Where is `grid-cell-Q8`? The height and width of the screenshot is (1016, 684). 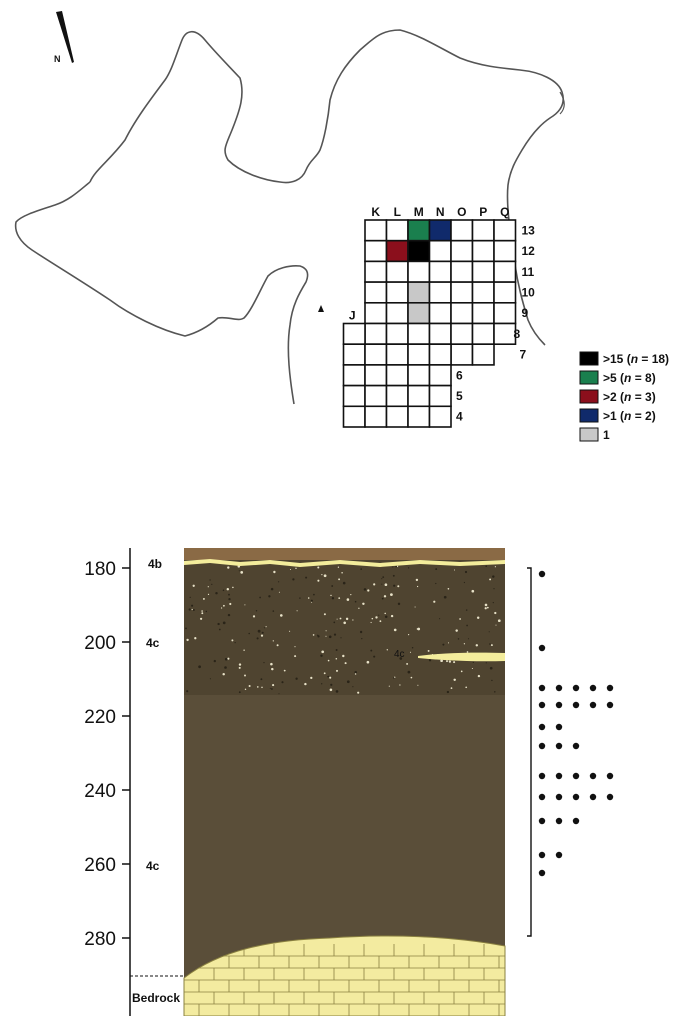
grid-cell-Q8 is located at coordinates (505, 334).